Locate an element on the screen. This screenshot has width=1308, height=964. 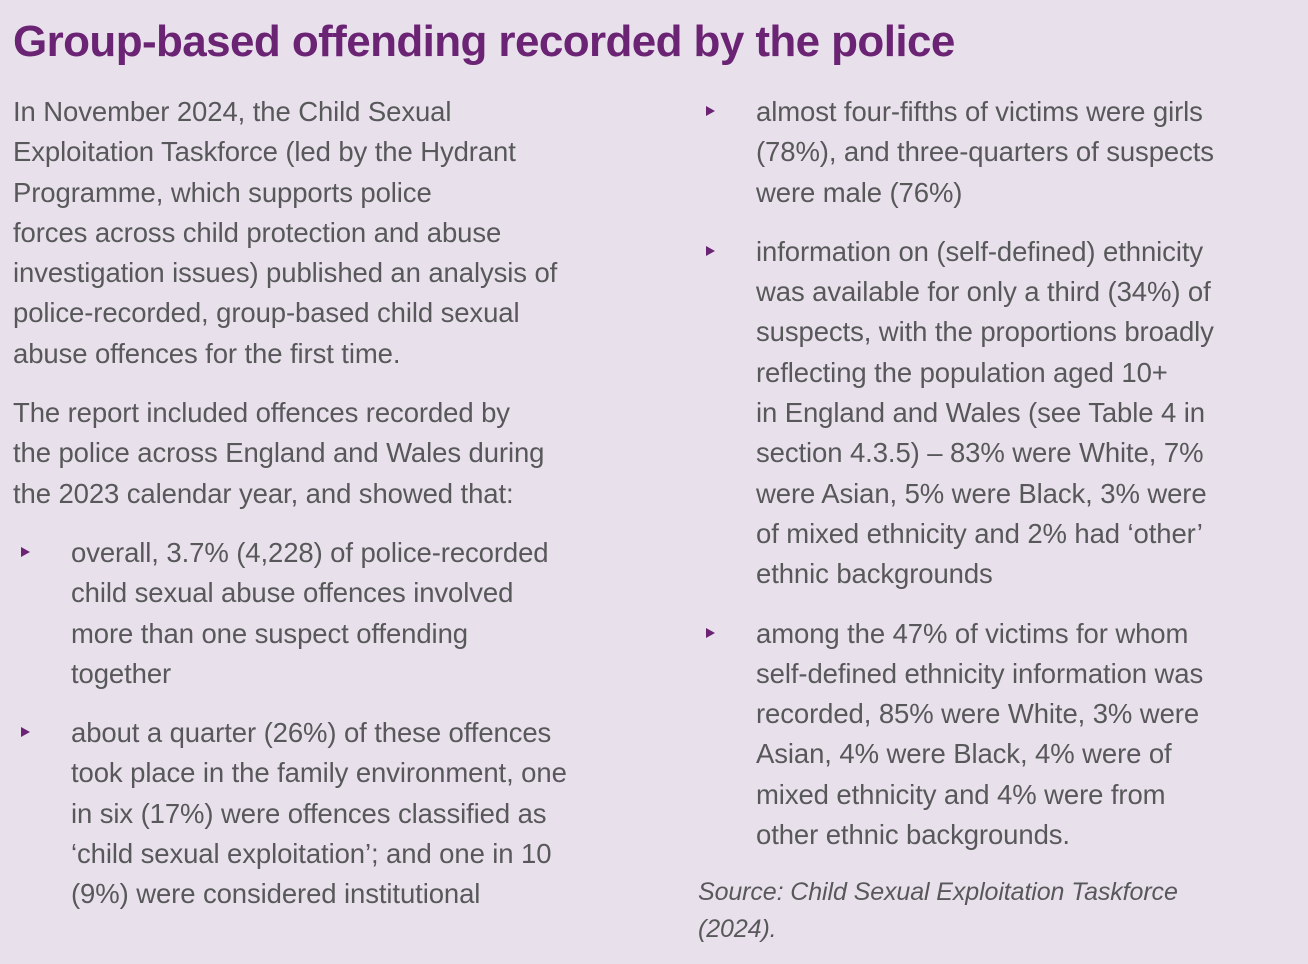
text-line: The report included offences recorded by is located at coordinates (261, 413).